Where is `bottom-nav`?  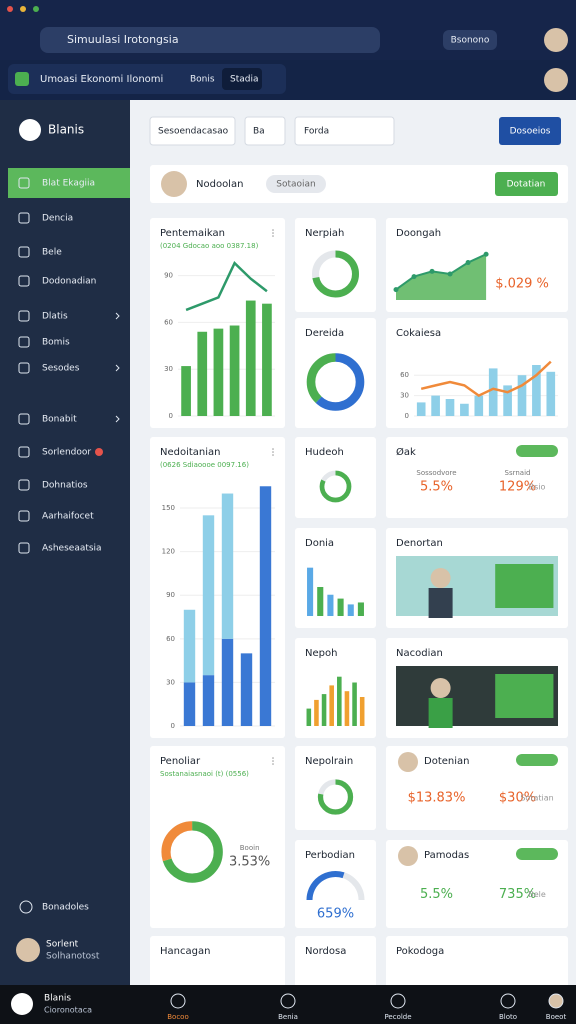 bottom-nav is located at coordinates (288, 1004).